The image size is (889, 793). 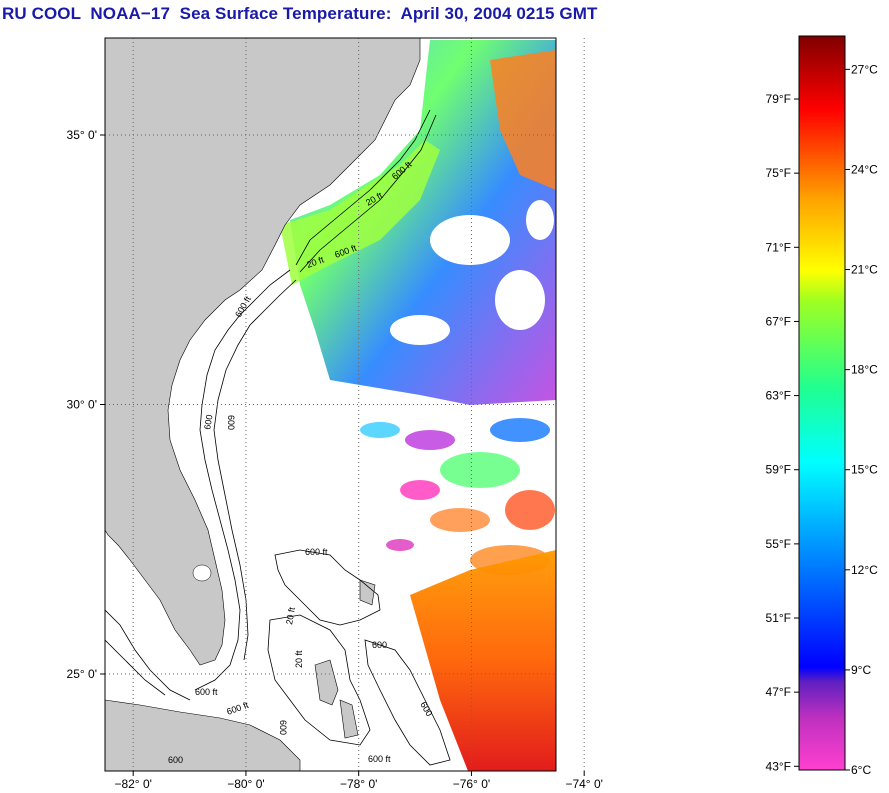 I want to click on celsius-label: 12°C, so click(x=864, y=570).